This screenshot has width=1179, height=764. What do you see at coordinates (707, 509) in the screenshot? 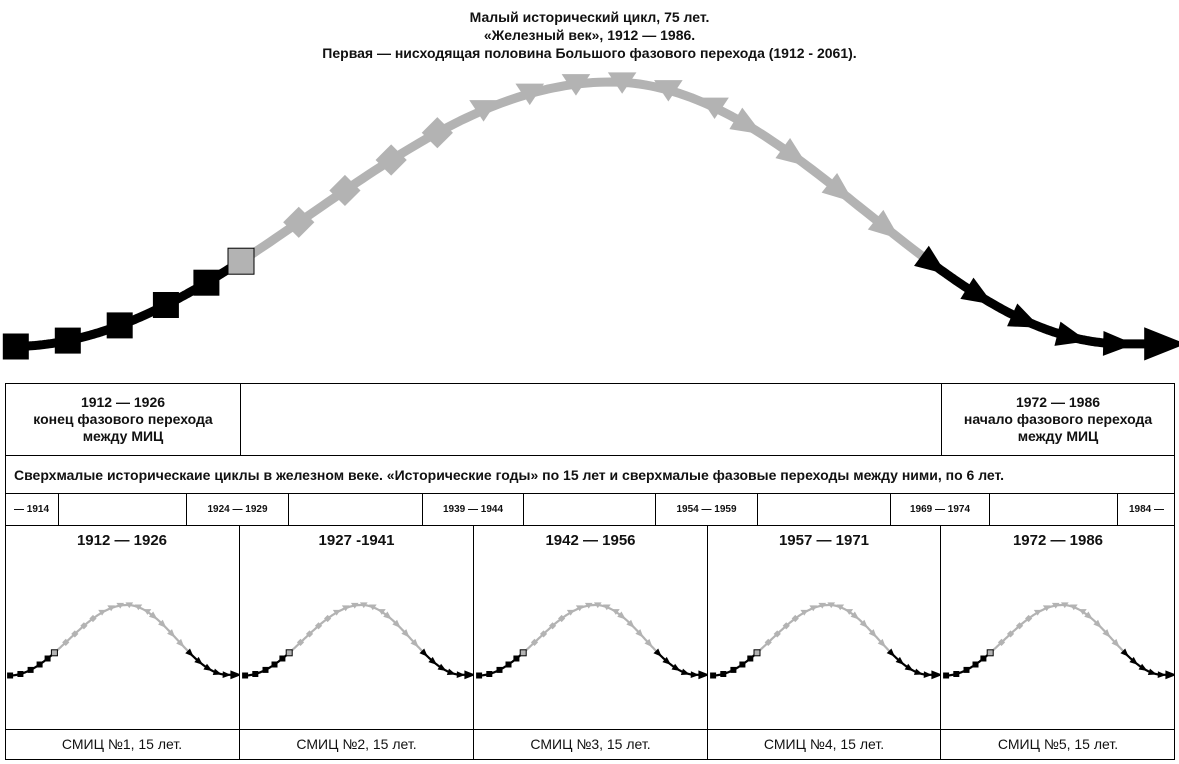
I see `transition-cell: 1954 — 1959` at bounding box center [707, 509].